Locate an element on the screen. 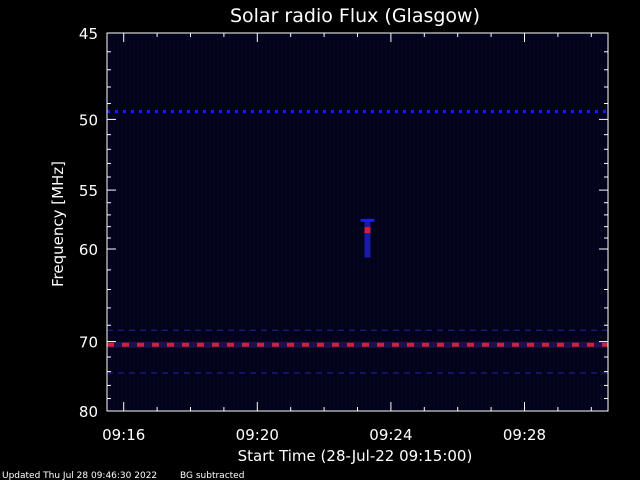 Image resolution: width=640 pixels, height=480 pixels. footer-updated-timestamp: Updated Thu Jul 28 09:46:30 2022 is located at coordinates (79, 475).